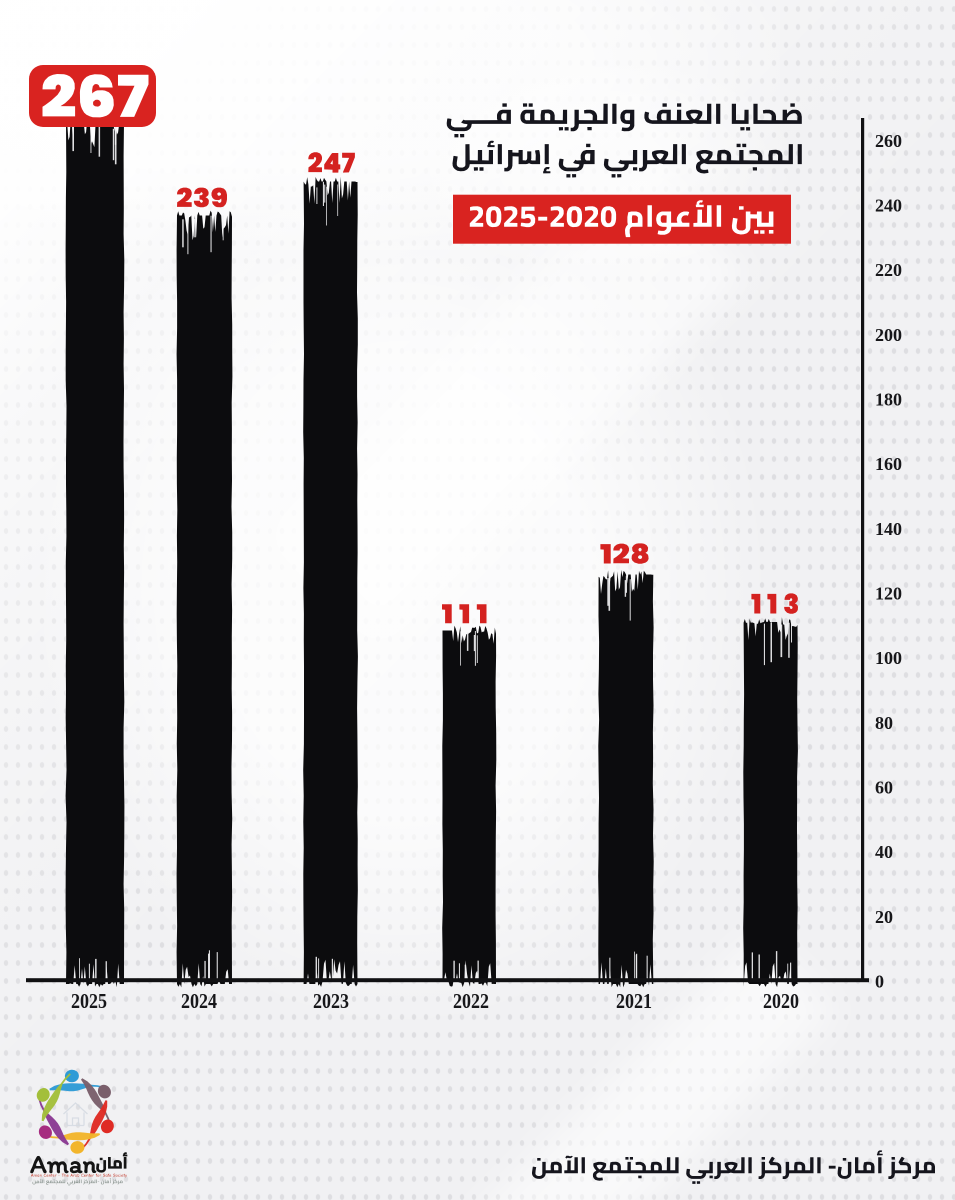 The height and width of the screenshot is (1200, 955). What do you see at coordinates (888, 335) in the screenshot?
I see `svg-text: 200` at bounding box center [888, 335].